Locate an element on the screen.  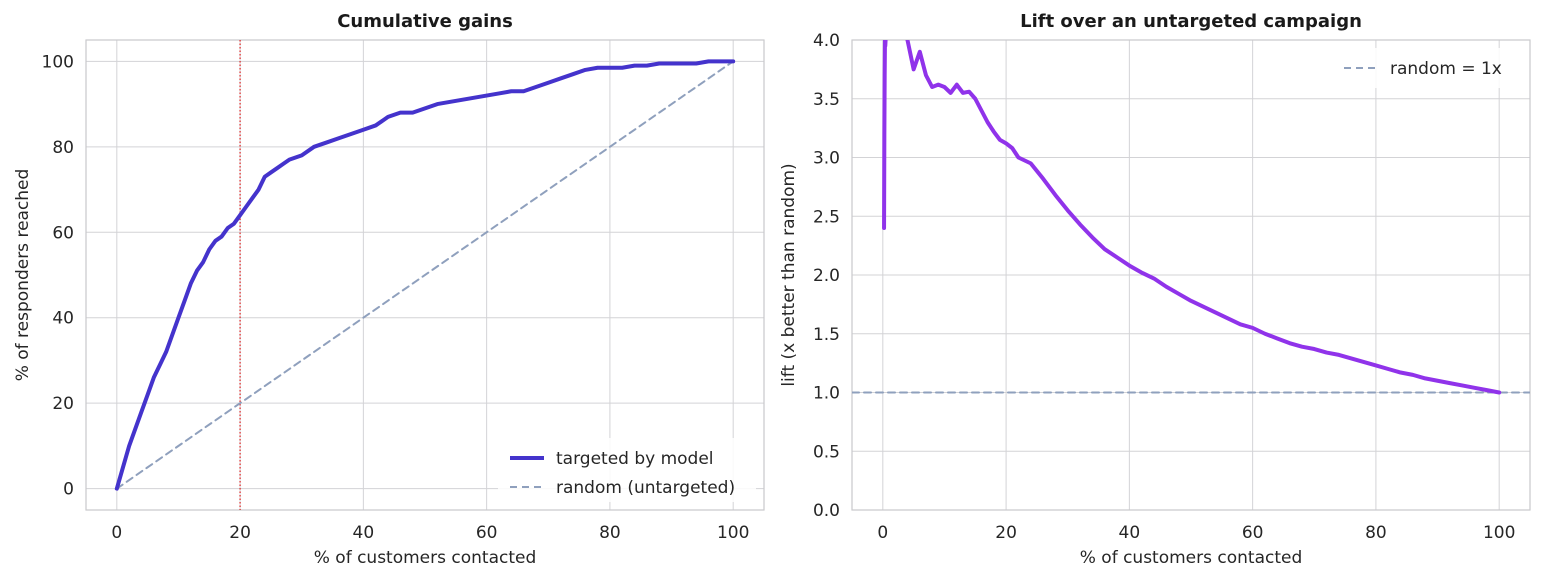
legend-label: random = 1x is located at coordinates (1446, 69).